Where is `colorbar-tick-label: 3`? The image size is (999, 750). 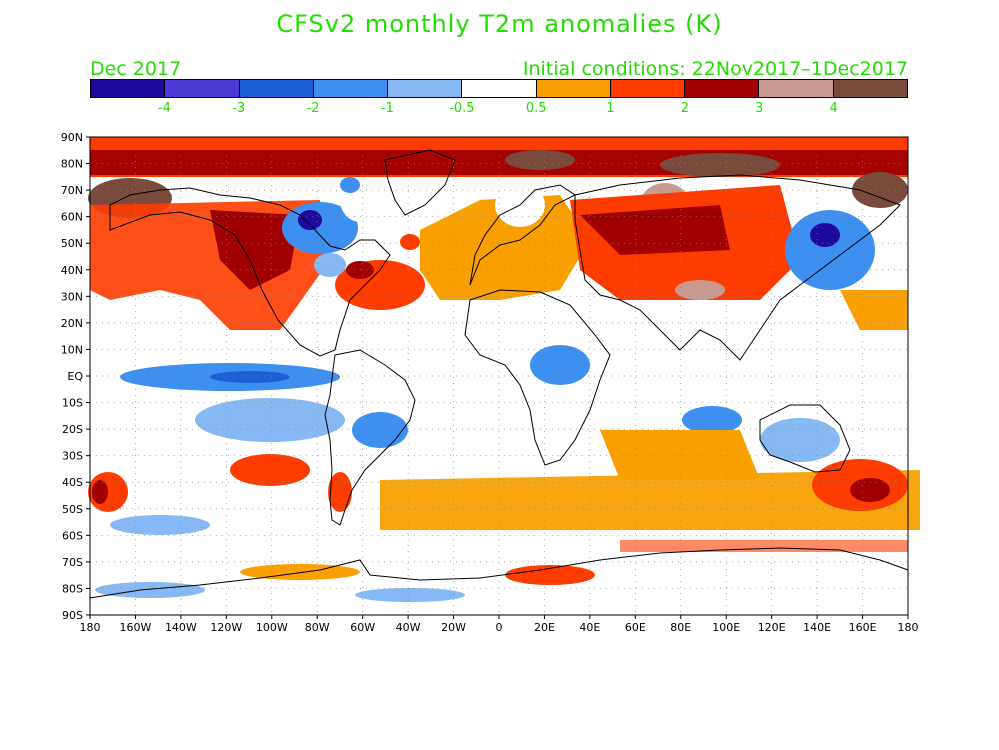 colorbar-tick-label: 3 is located at coordinates (759, 108).